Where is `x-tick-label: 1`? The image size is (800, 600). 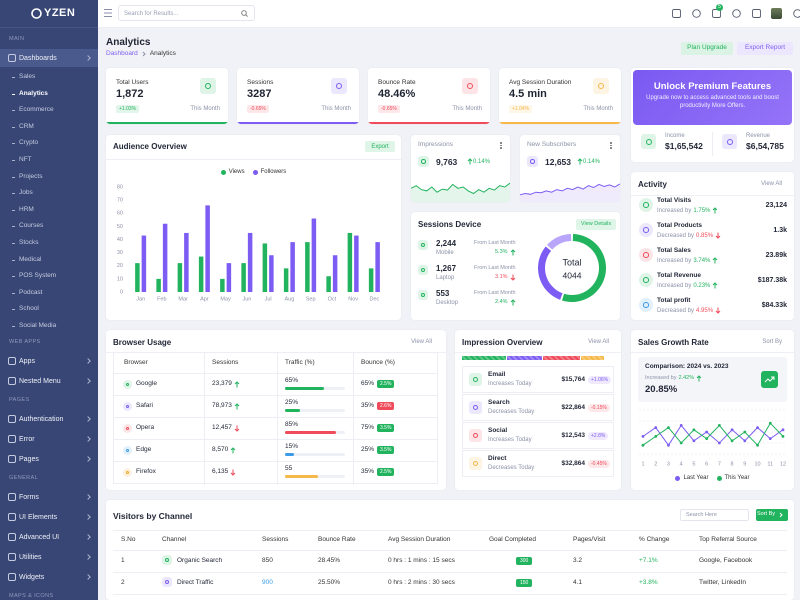 x-tick-label: 1 is located at coordinates (642, 464).